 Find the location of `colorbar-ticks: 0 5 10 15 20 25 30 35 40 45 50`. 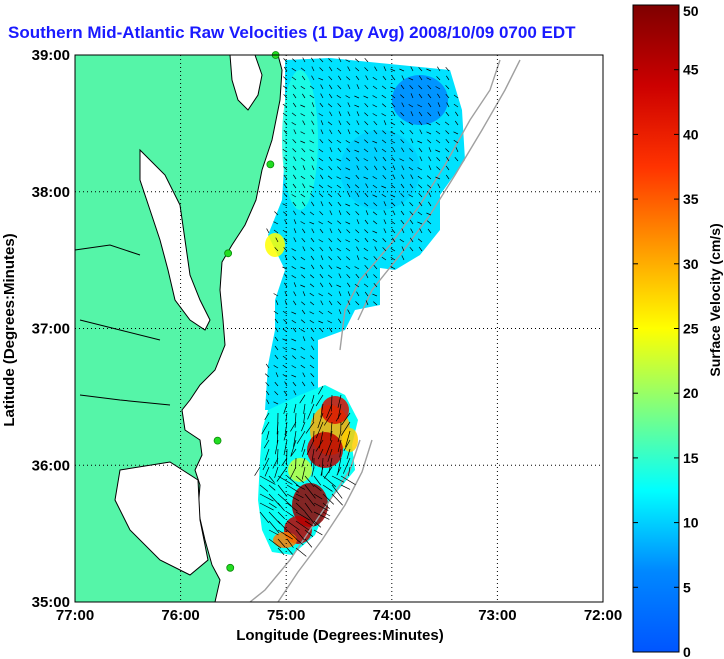

colorbar-ticks: 0 5 10 15 20 25 30 35 40 45 50 is located at coordinates (666, 331).